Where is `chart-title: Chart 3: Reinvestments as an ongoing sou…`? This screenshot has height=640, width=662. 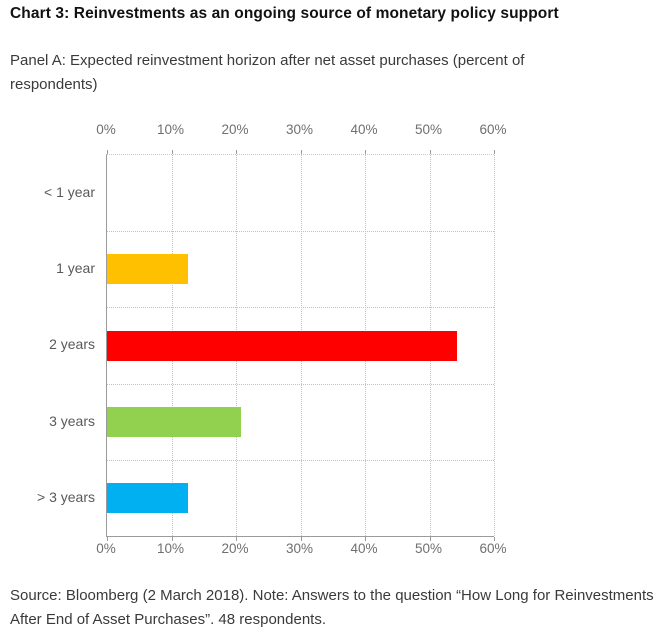 chart-title: Chart 3: Reinvestments as an ongoing sou… is located at coordinates (284, 13).